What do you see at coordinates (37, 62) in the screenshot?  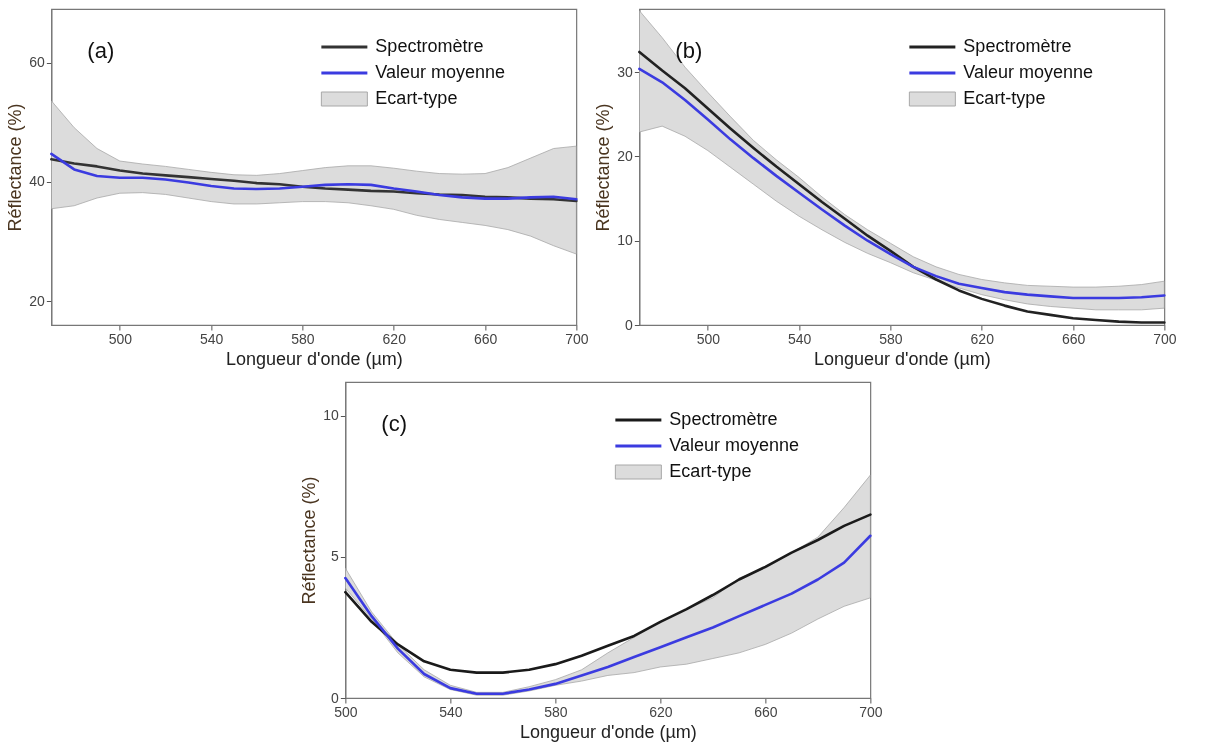 I see `y-tick-label: 60` at bounding box center [37, 62].